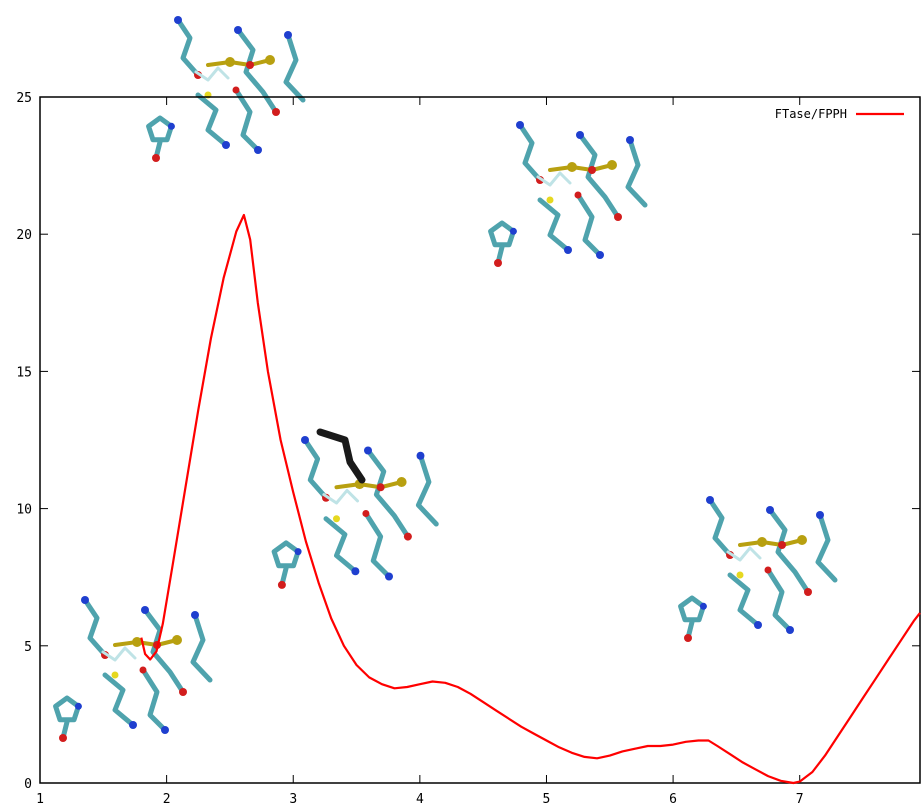  What do you see at coordinates (293, 799) in the screenshot?
I see `x-tick-label: 3` at bounding box center [293, 799].